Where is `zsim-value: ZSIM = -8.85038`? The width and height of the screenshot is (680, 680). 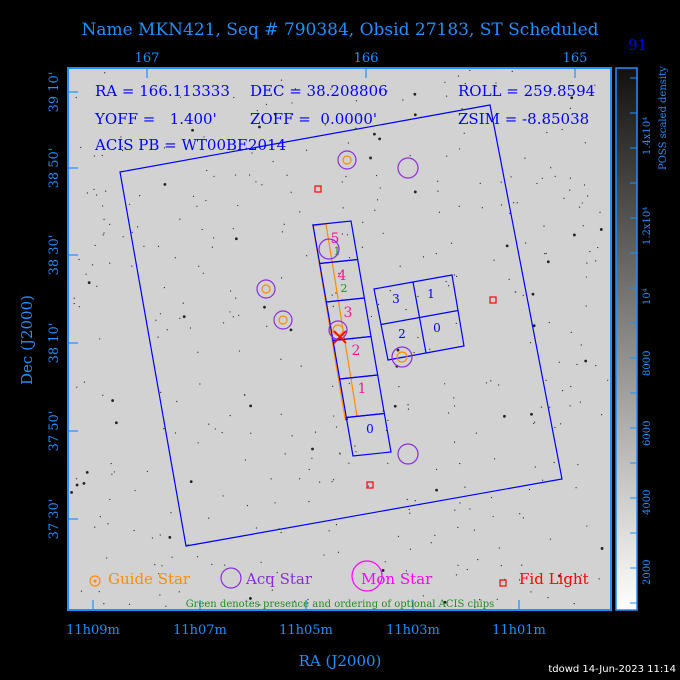
zsim-value: ZSIM = -8.85038 is located at coordinates (523, 119).